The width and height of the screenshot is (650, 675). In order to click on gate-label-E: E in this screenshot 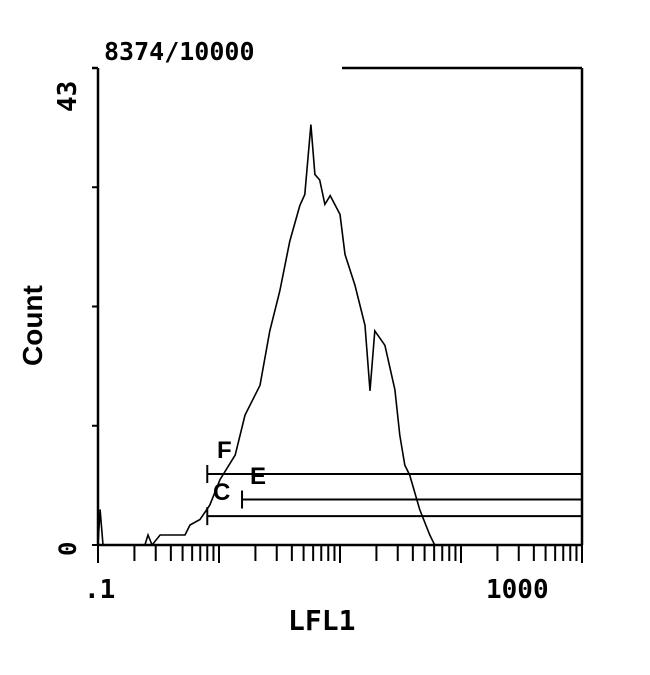, I will do `click(258, 476)`.